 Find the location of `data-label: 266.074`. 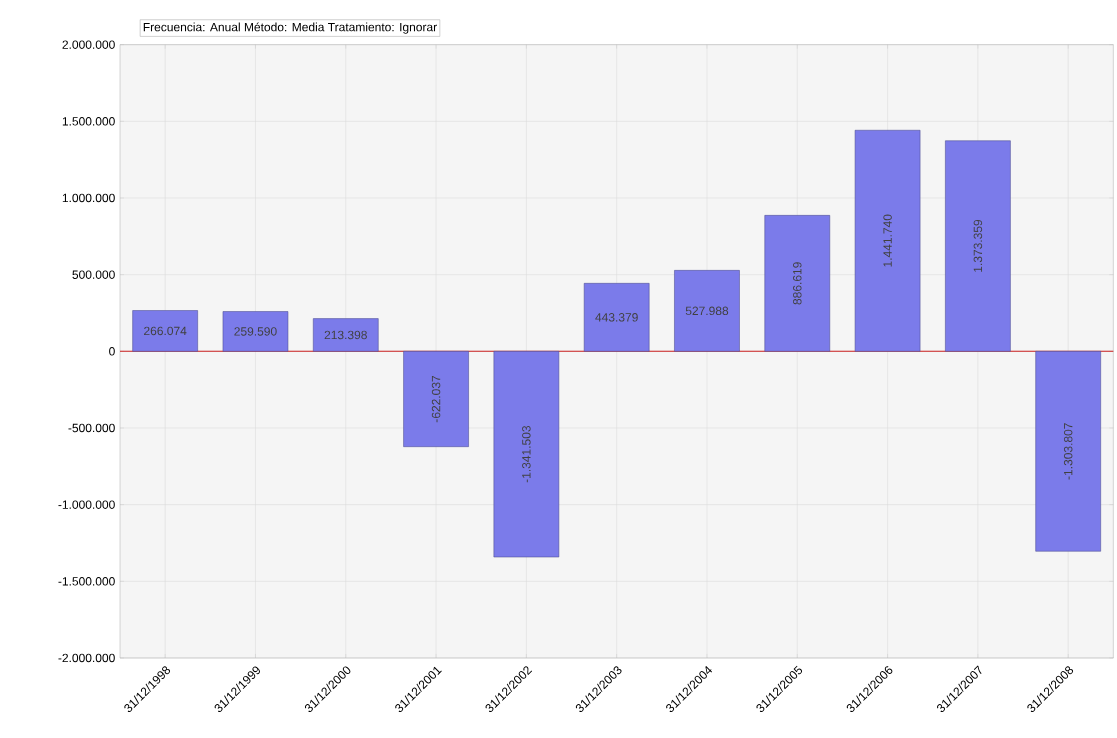

data-label: 266.074 is located at coordinates (165, 331).